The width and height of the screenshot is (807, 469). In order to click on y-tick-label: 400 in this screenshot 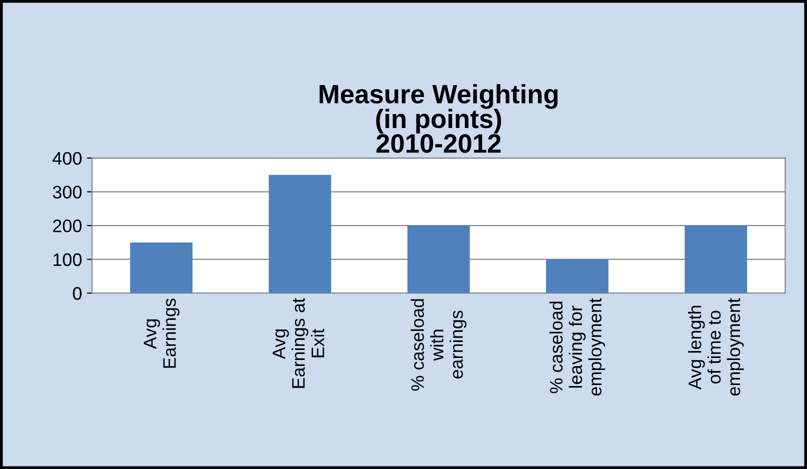, I will do `click(67, 158)`.